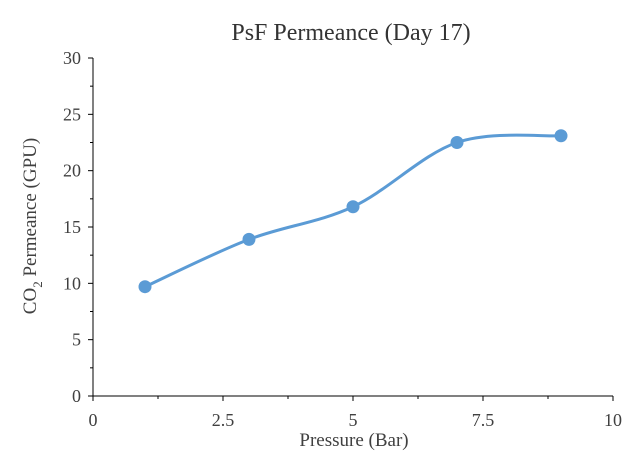 This screenshot has height=459, width=630. I want to click on y-axis-label-suffix: Permeance (GPU), so click(30, 210).